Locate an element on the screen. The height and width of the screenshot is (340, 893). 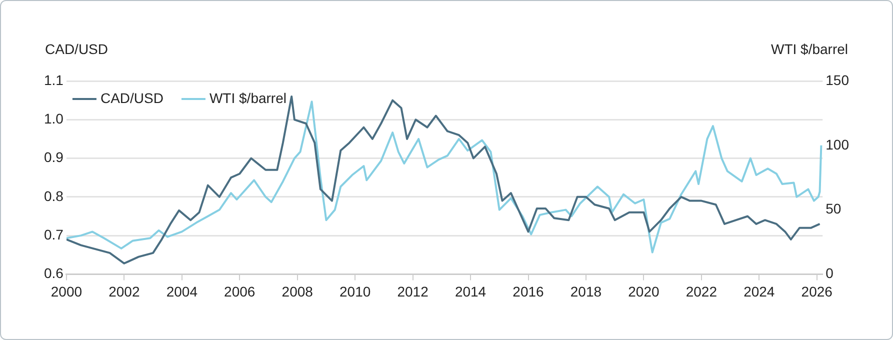
y-tick-label: 1.0 is located at coordinates (54, 118).